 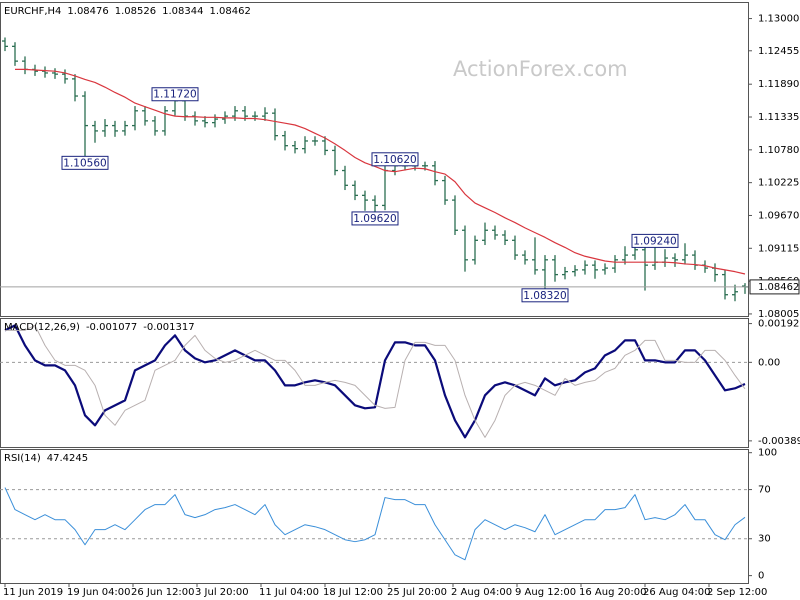 What do you see at coordinates (22, 458) in the screenshot?
I see `panel-title: RSI(14)` at bounding box center [22, 458].